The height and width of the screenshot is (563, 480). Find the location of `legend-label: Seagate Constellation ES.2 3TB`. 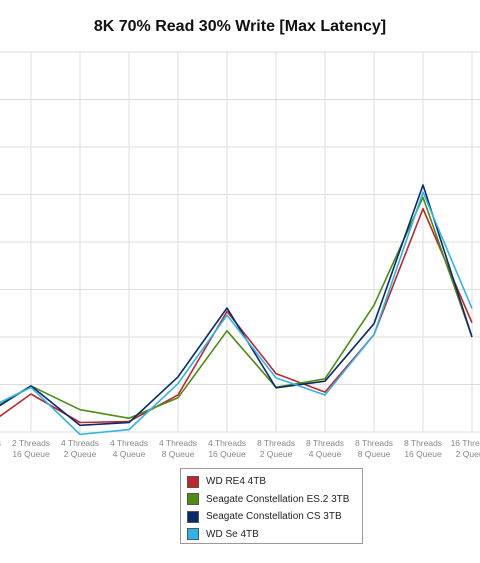

legend-label: Seagate Constellation ES.2 3TB is located at coordinates (278, 499).